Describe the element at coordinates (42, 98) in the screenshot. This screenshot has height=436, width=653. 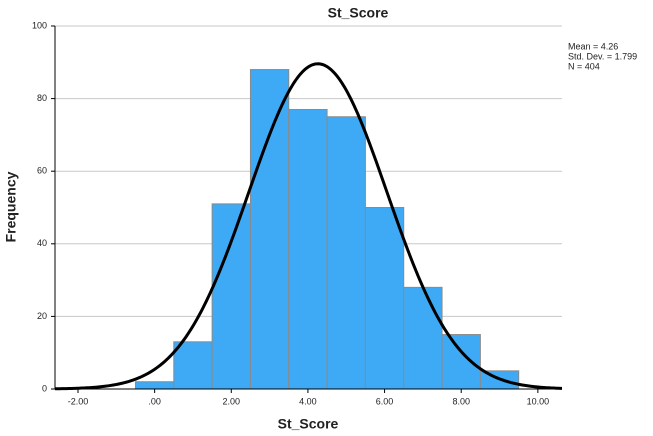
I see `y-tick-label: 80` at that location.